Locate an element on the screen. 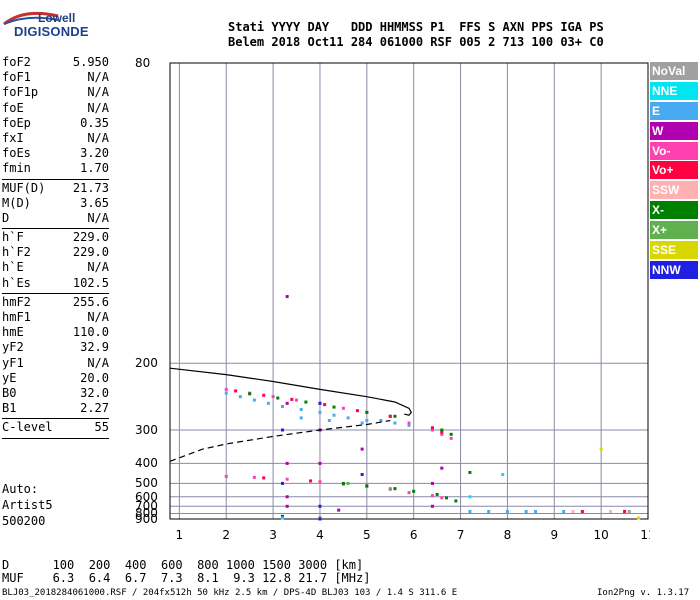 Image resolution: width=700 pixels, height=600 pixels. param-name: h`F2 is located at coordinates (16, 252).